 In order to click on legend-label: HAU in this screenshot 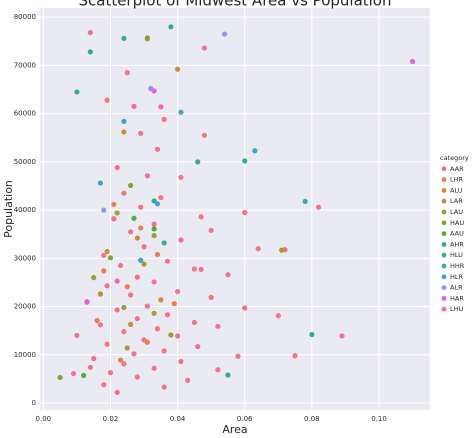, I will do `click(457, 223)`.